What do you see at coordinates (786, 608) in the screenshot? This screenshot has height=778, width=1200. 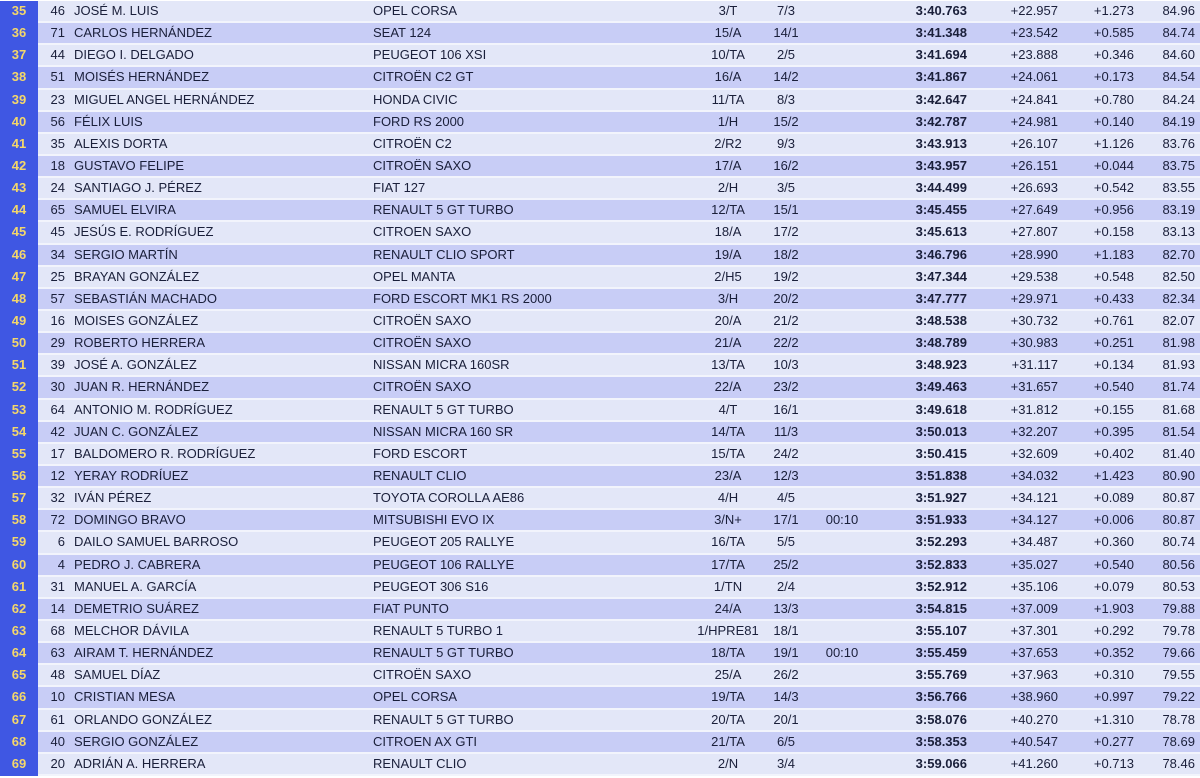 I see `class-position-cell: 13/3` at bounding box center [786, 608].